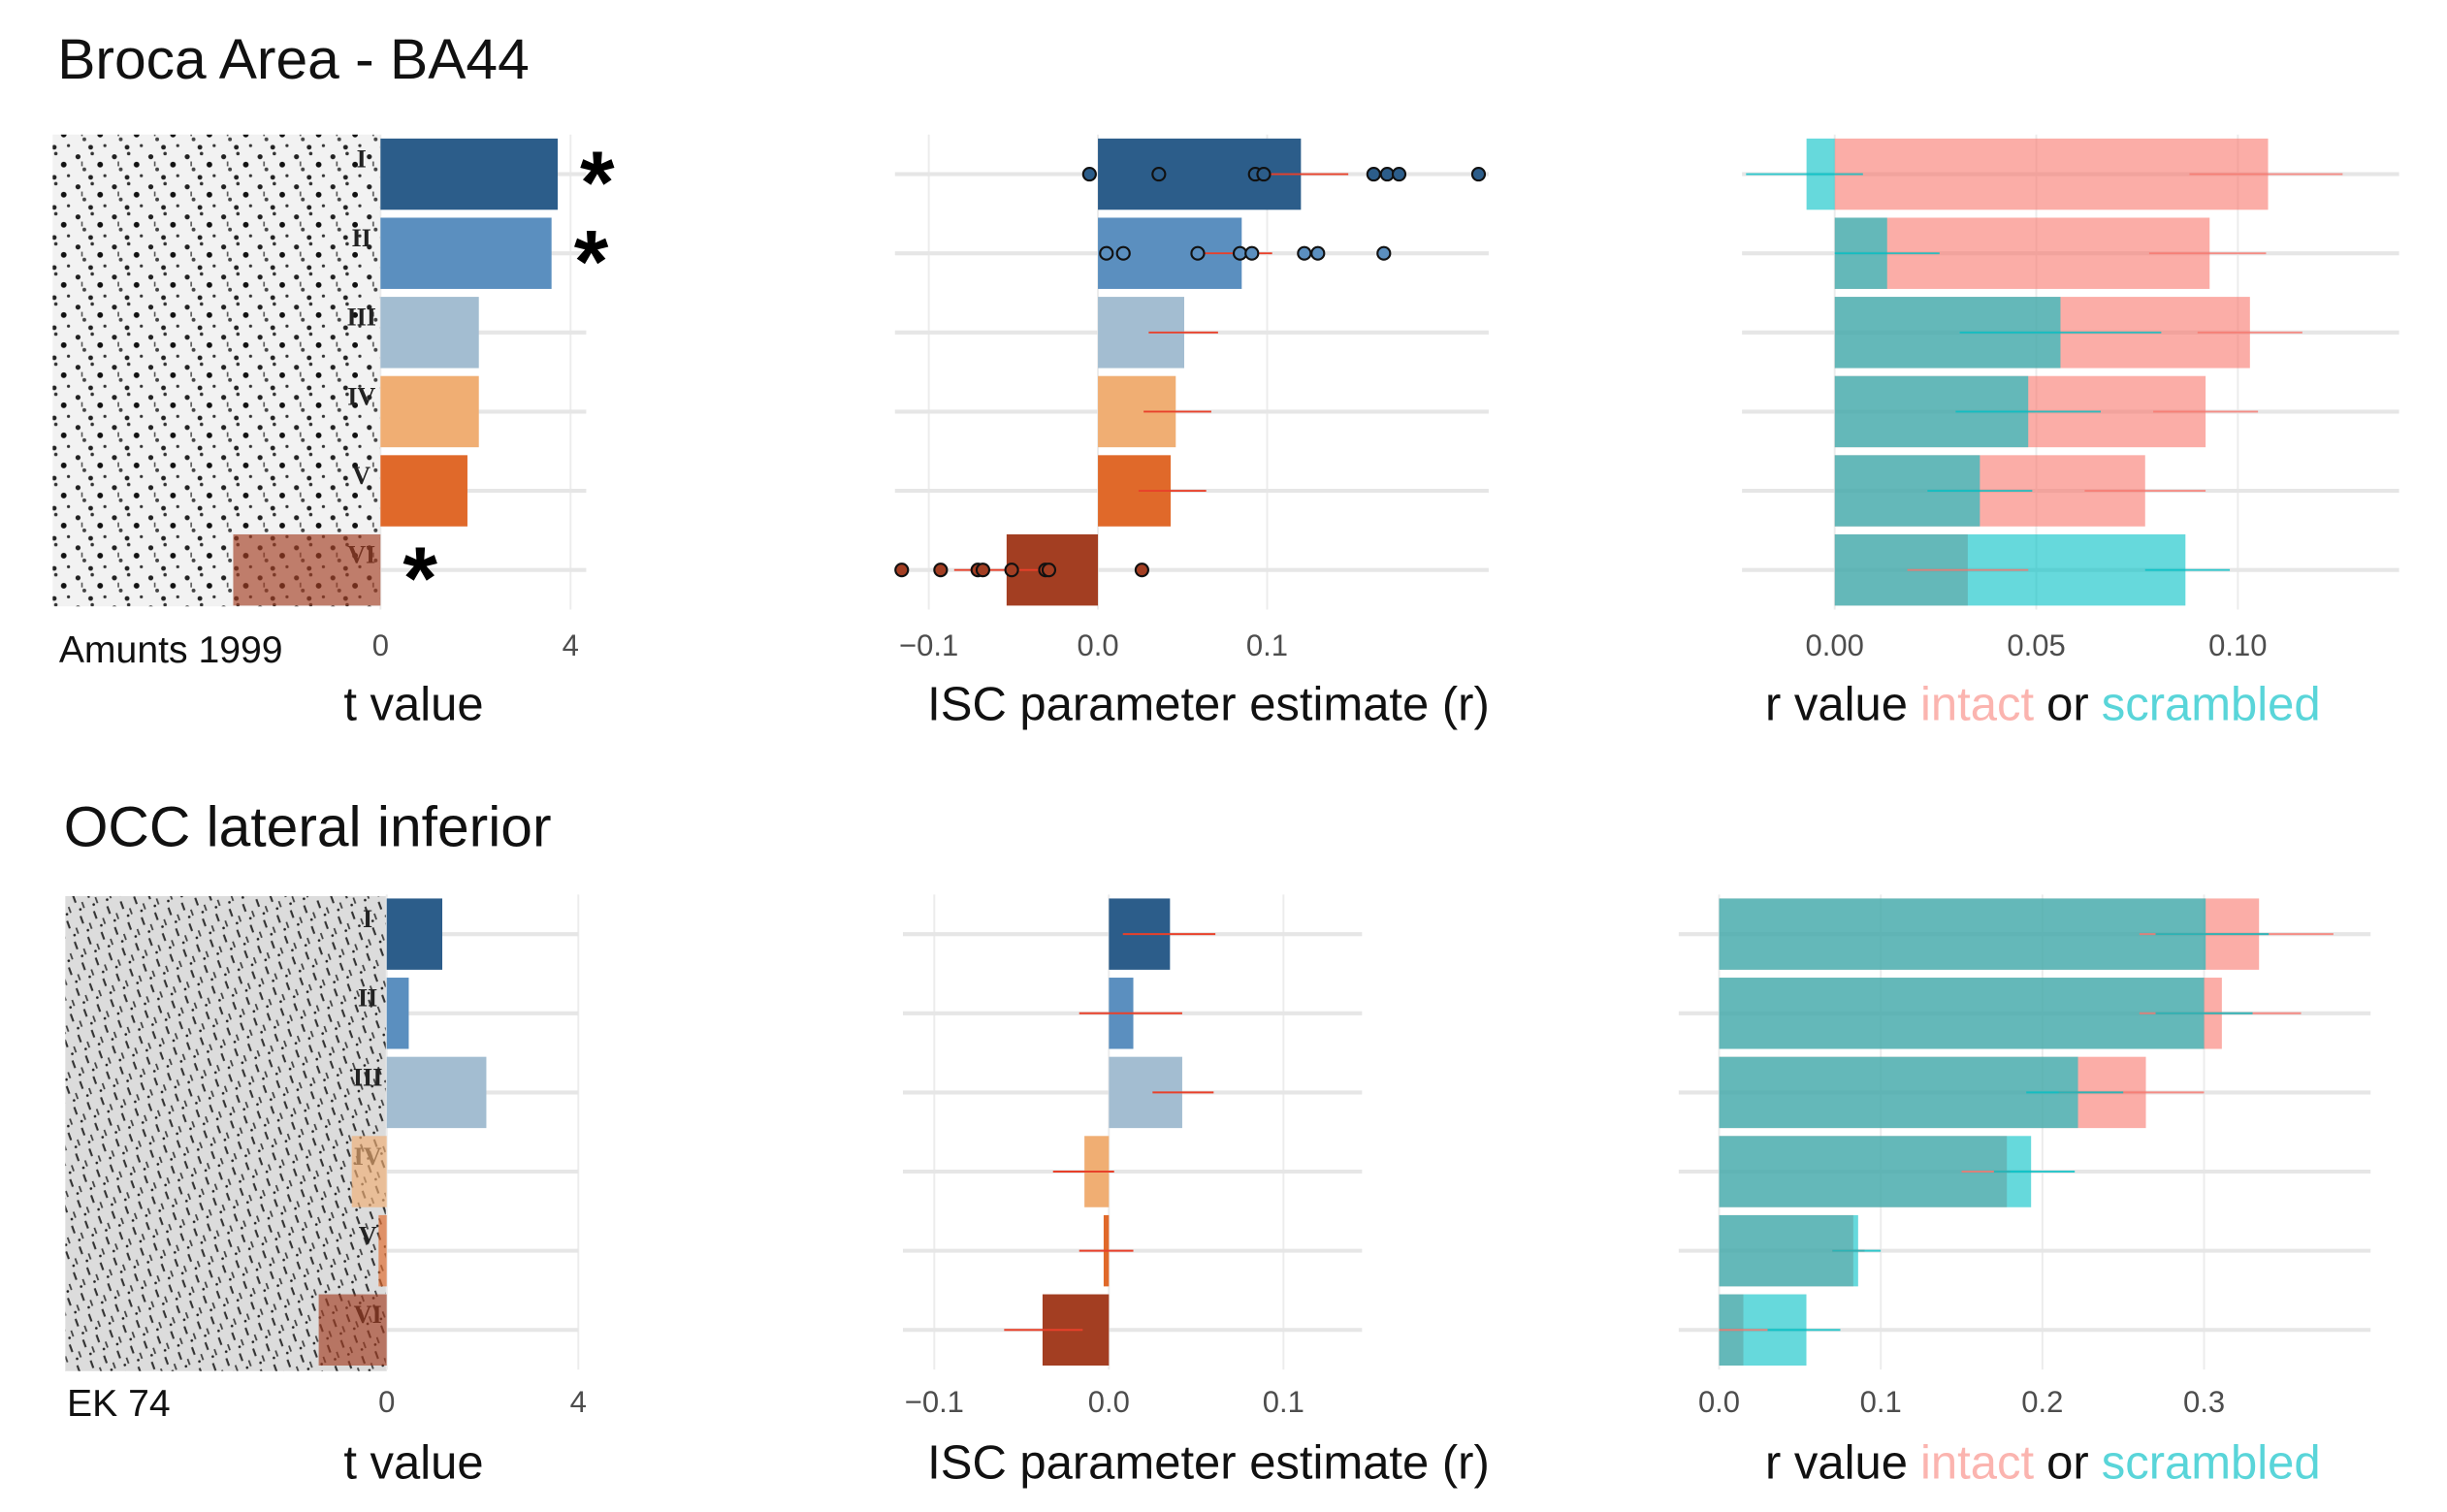 The width and height of the screenshot is (2447, 1512). Describe the element at coordinates (2237, 645) in the screenshot. I see `x-tick-label: 0.10` at that location.